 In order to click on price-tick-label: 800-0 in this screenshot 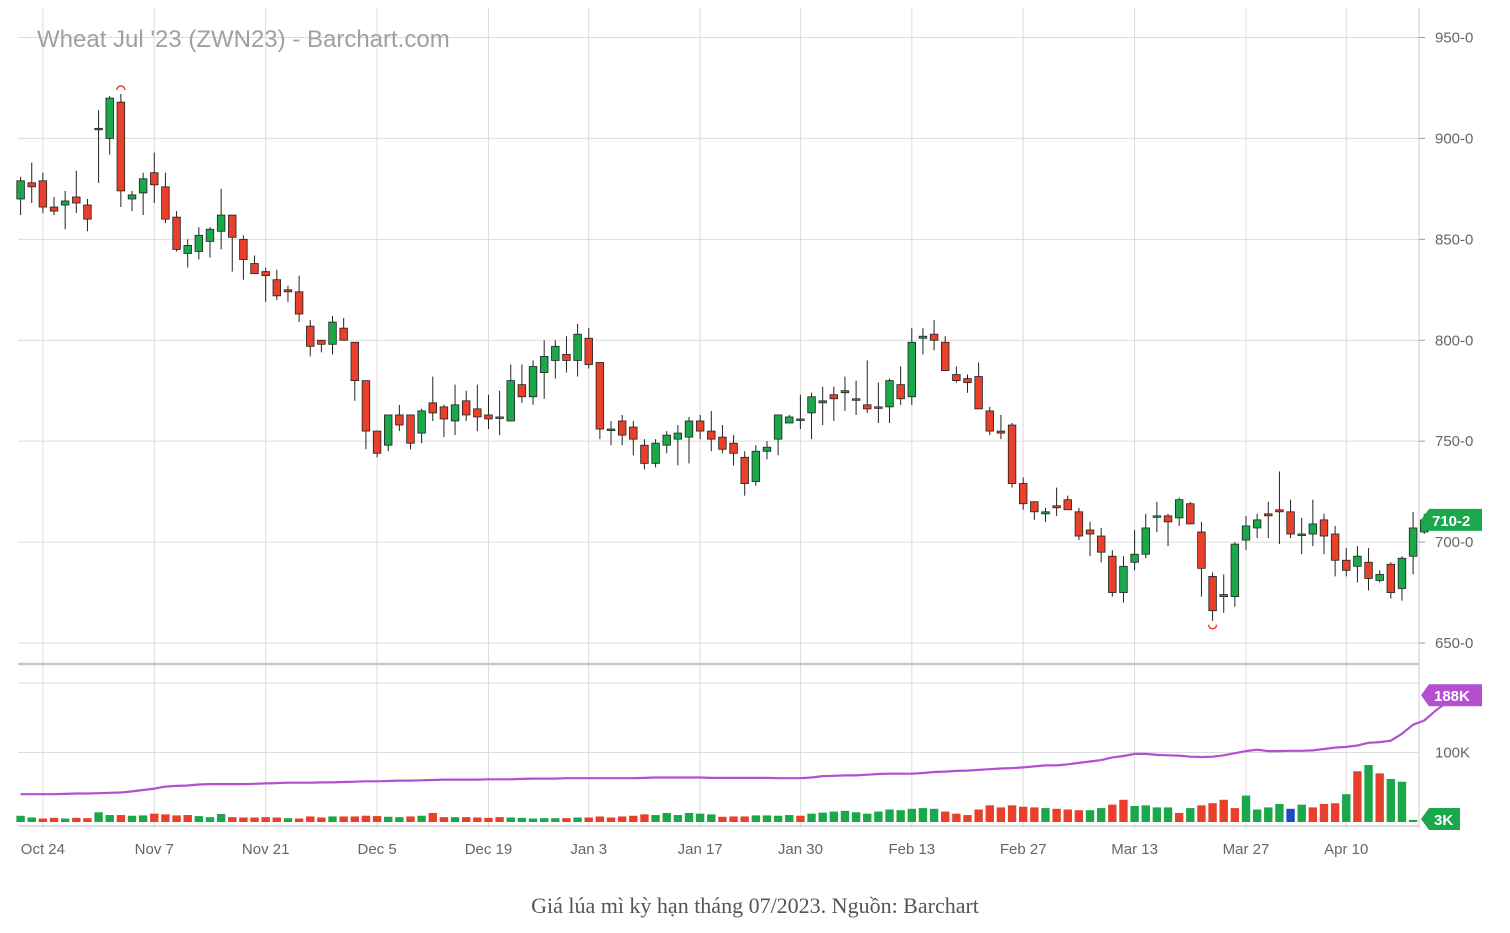, I will do `click(1454, 340)`.